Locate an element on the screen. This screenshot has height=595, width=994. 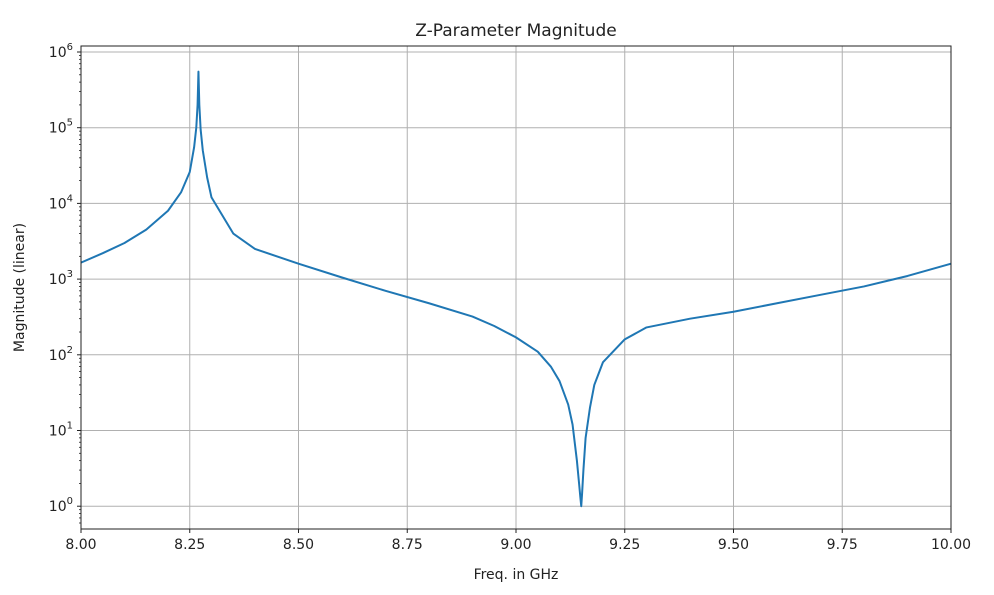
x-axis: 8.00 8.25 8.50 8.75 9.00 9.25 9.50 9.75 10.00 is located at coordinates (518, 541).